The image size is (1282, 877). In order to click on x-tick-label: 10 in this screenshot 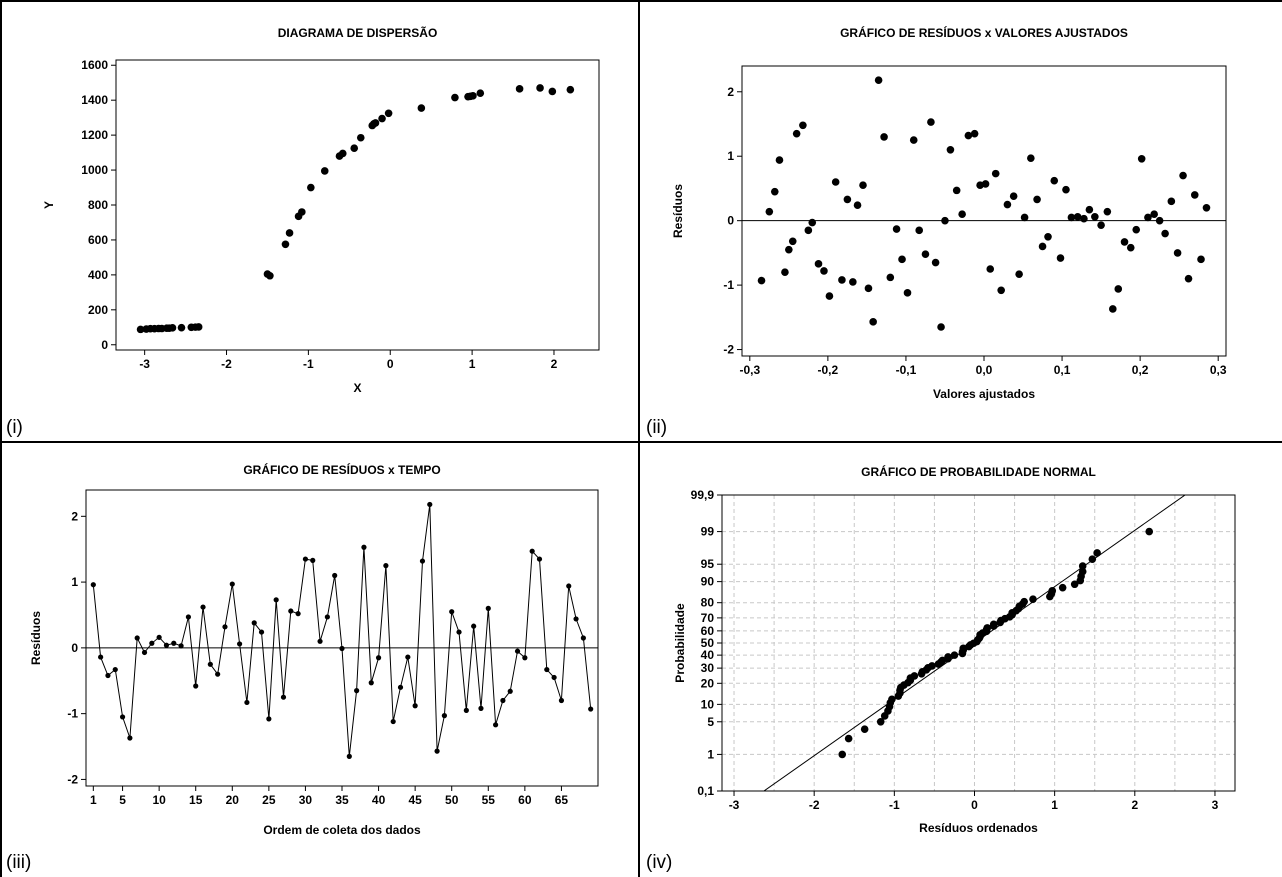, I will do `click(159, 800)`.